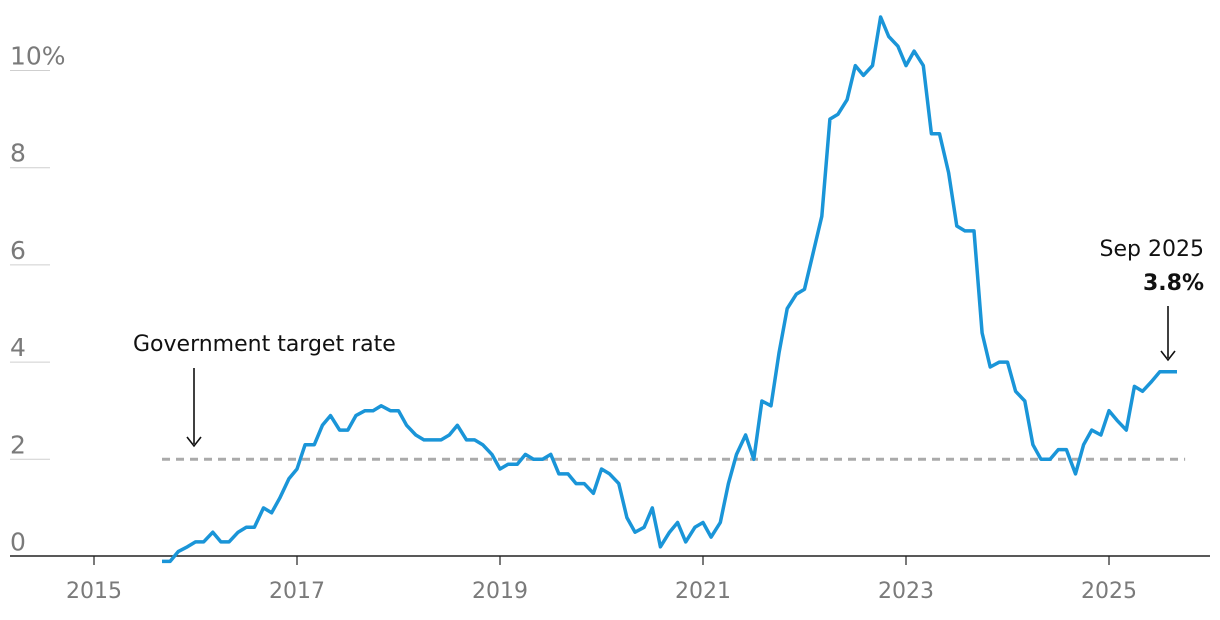 The image size is (1220, 620). I want to click on x-tick-label-2021: 2021, so click(703, 591).